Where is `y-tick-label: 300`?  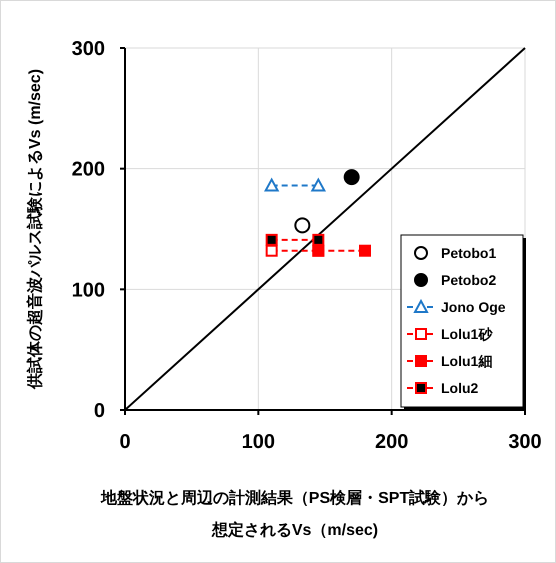 y-tick-label: 300 is located at coordinates (88, 49).